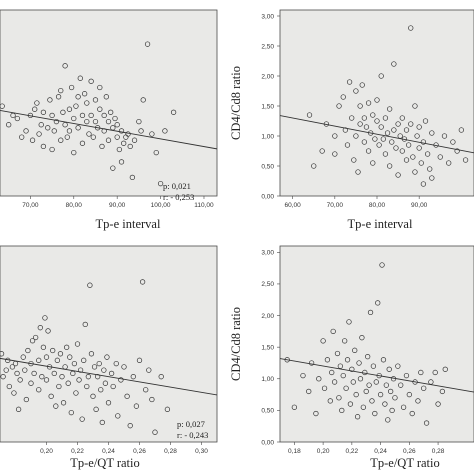  I want to click on y-tick-label: 0,00, so click(267, 196).